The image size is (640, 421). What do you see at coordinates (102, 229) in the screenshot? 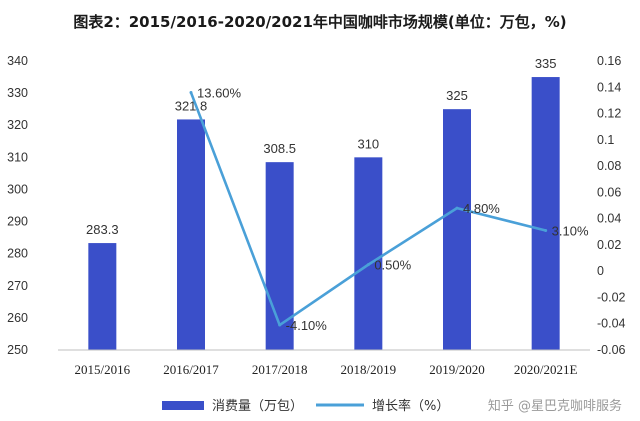
I see `bar-value-label: 283.3` at bounding box center [102, 229].